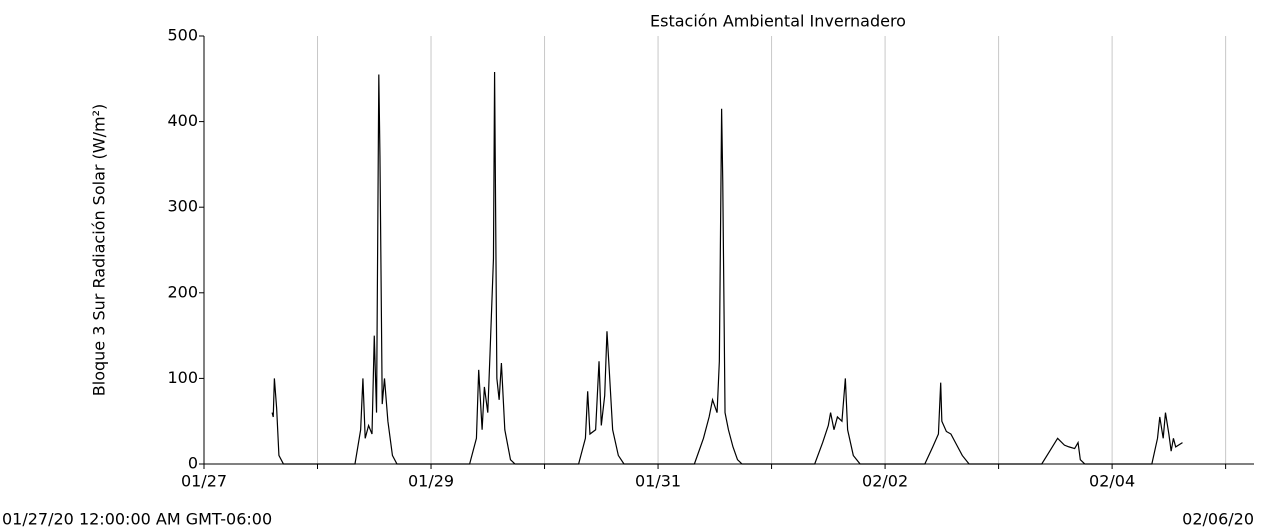  Describe the element at coordinates (182, 291) in the screenshot. I see `y-tick-label: 200` at that location.